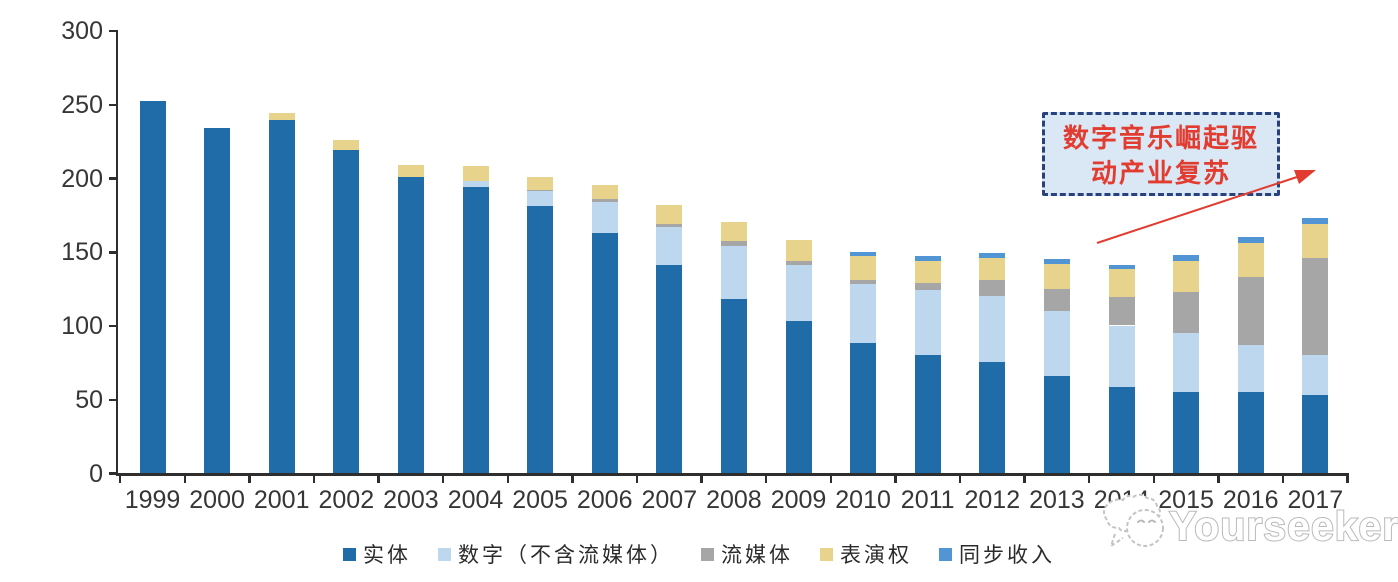 The image size is (1398, 582). Describe the element at coordinates (798, 397) in the screenshot. I see `bar-segment-实体-2009` at that location.